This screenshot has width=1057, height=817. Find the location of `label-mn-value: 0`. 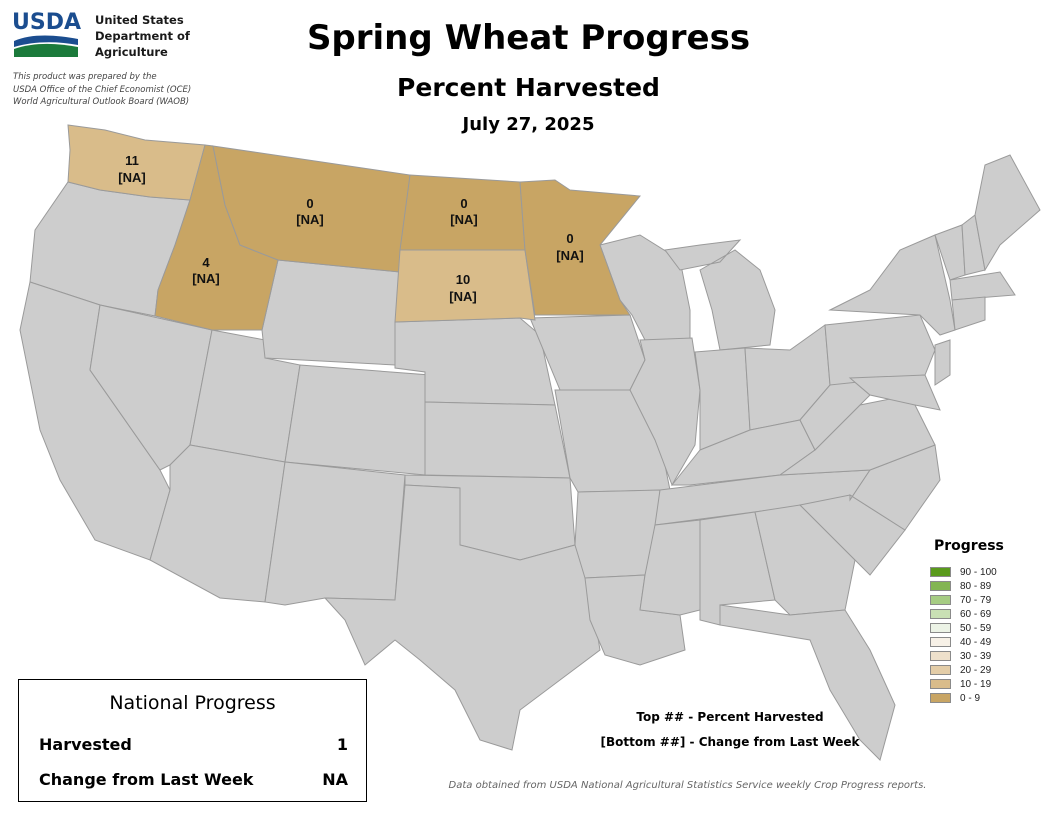

label-mn-value: 0 is located at coordinates (569, 238).